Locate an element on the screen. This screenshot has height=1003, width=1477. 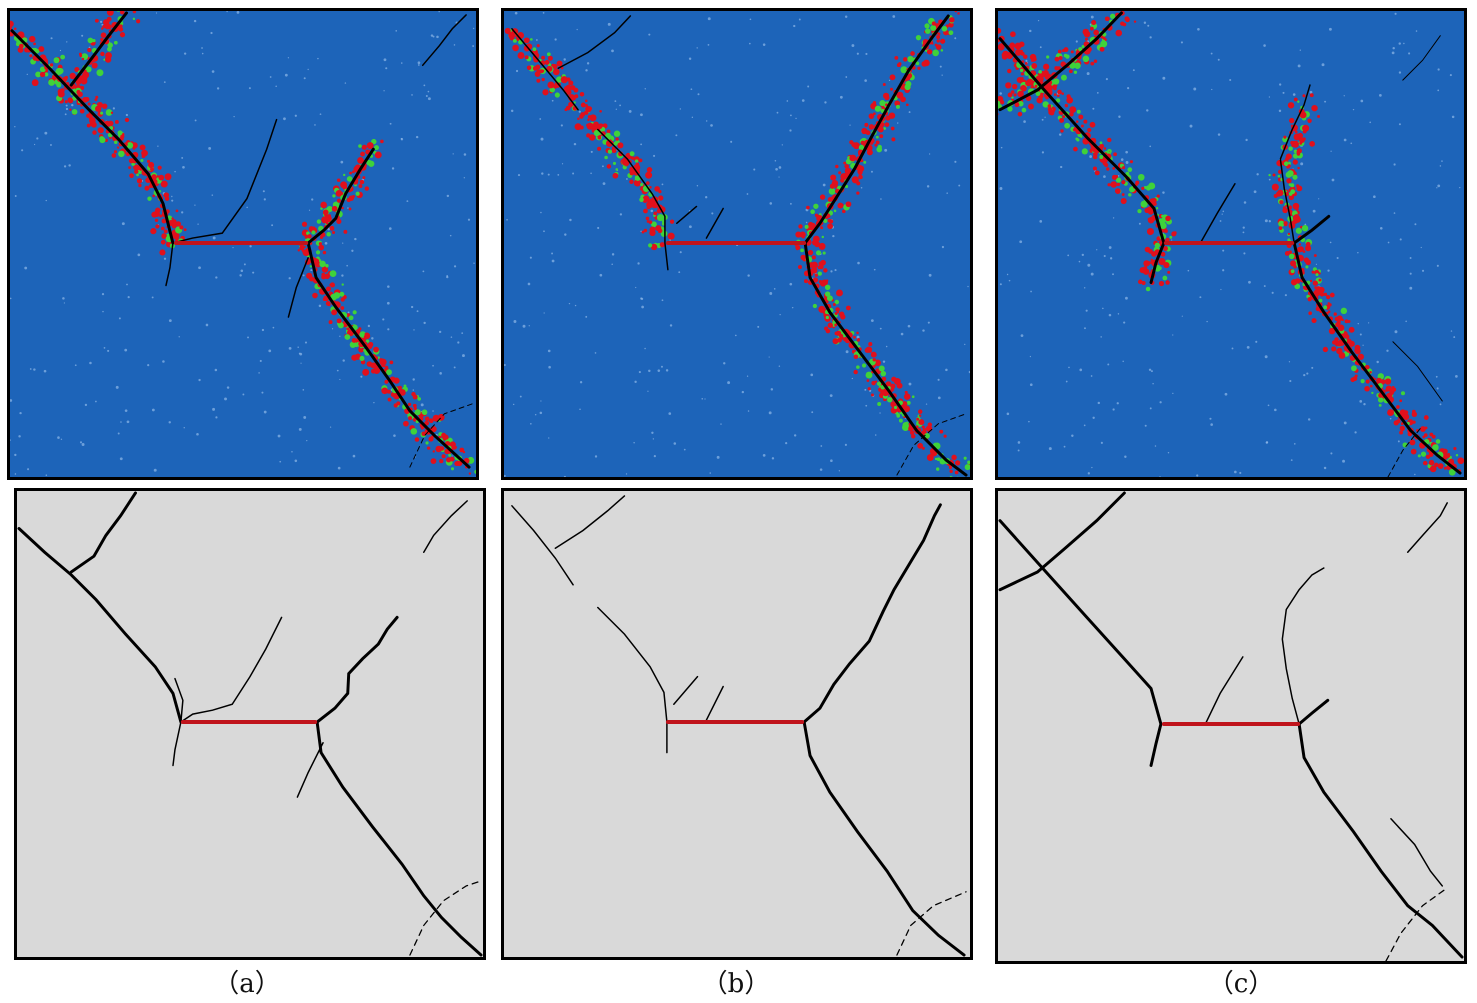
crack-sketch-svg-a is located at coordinates (250, 724).